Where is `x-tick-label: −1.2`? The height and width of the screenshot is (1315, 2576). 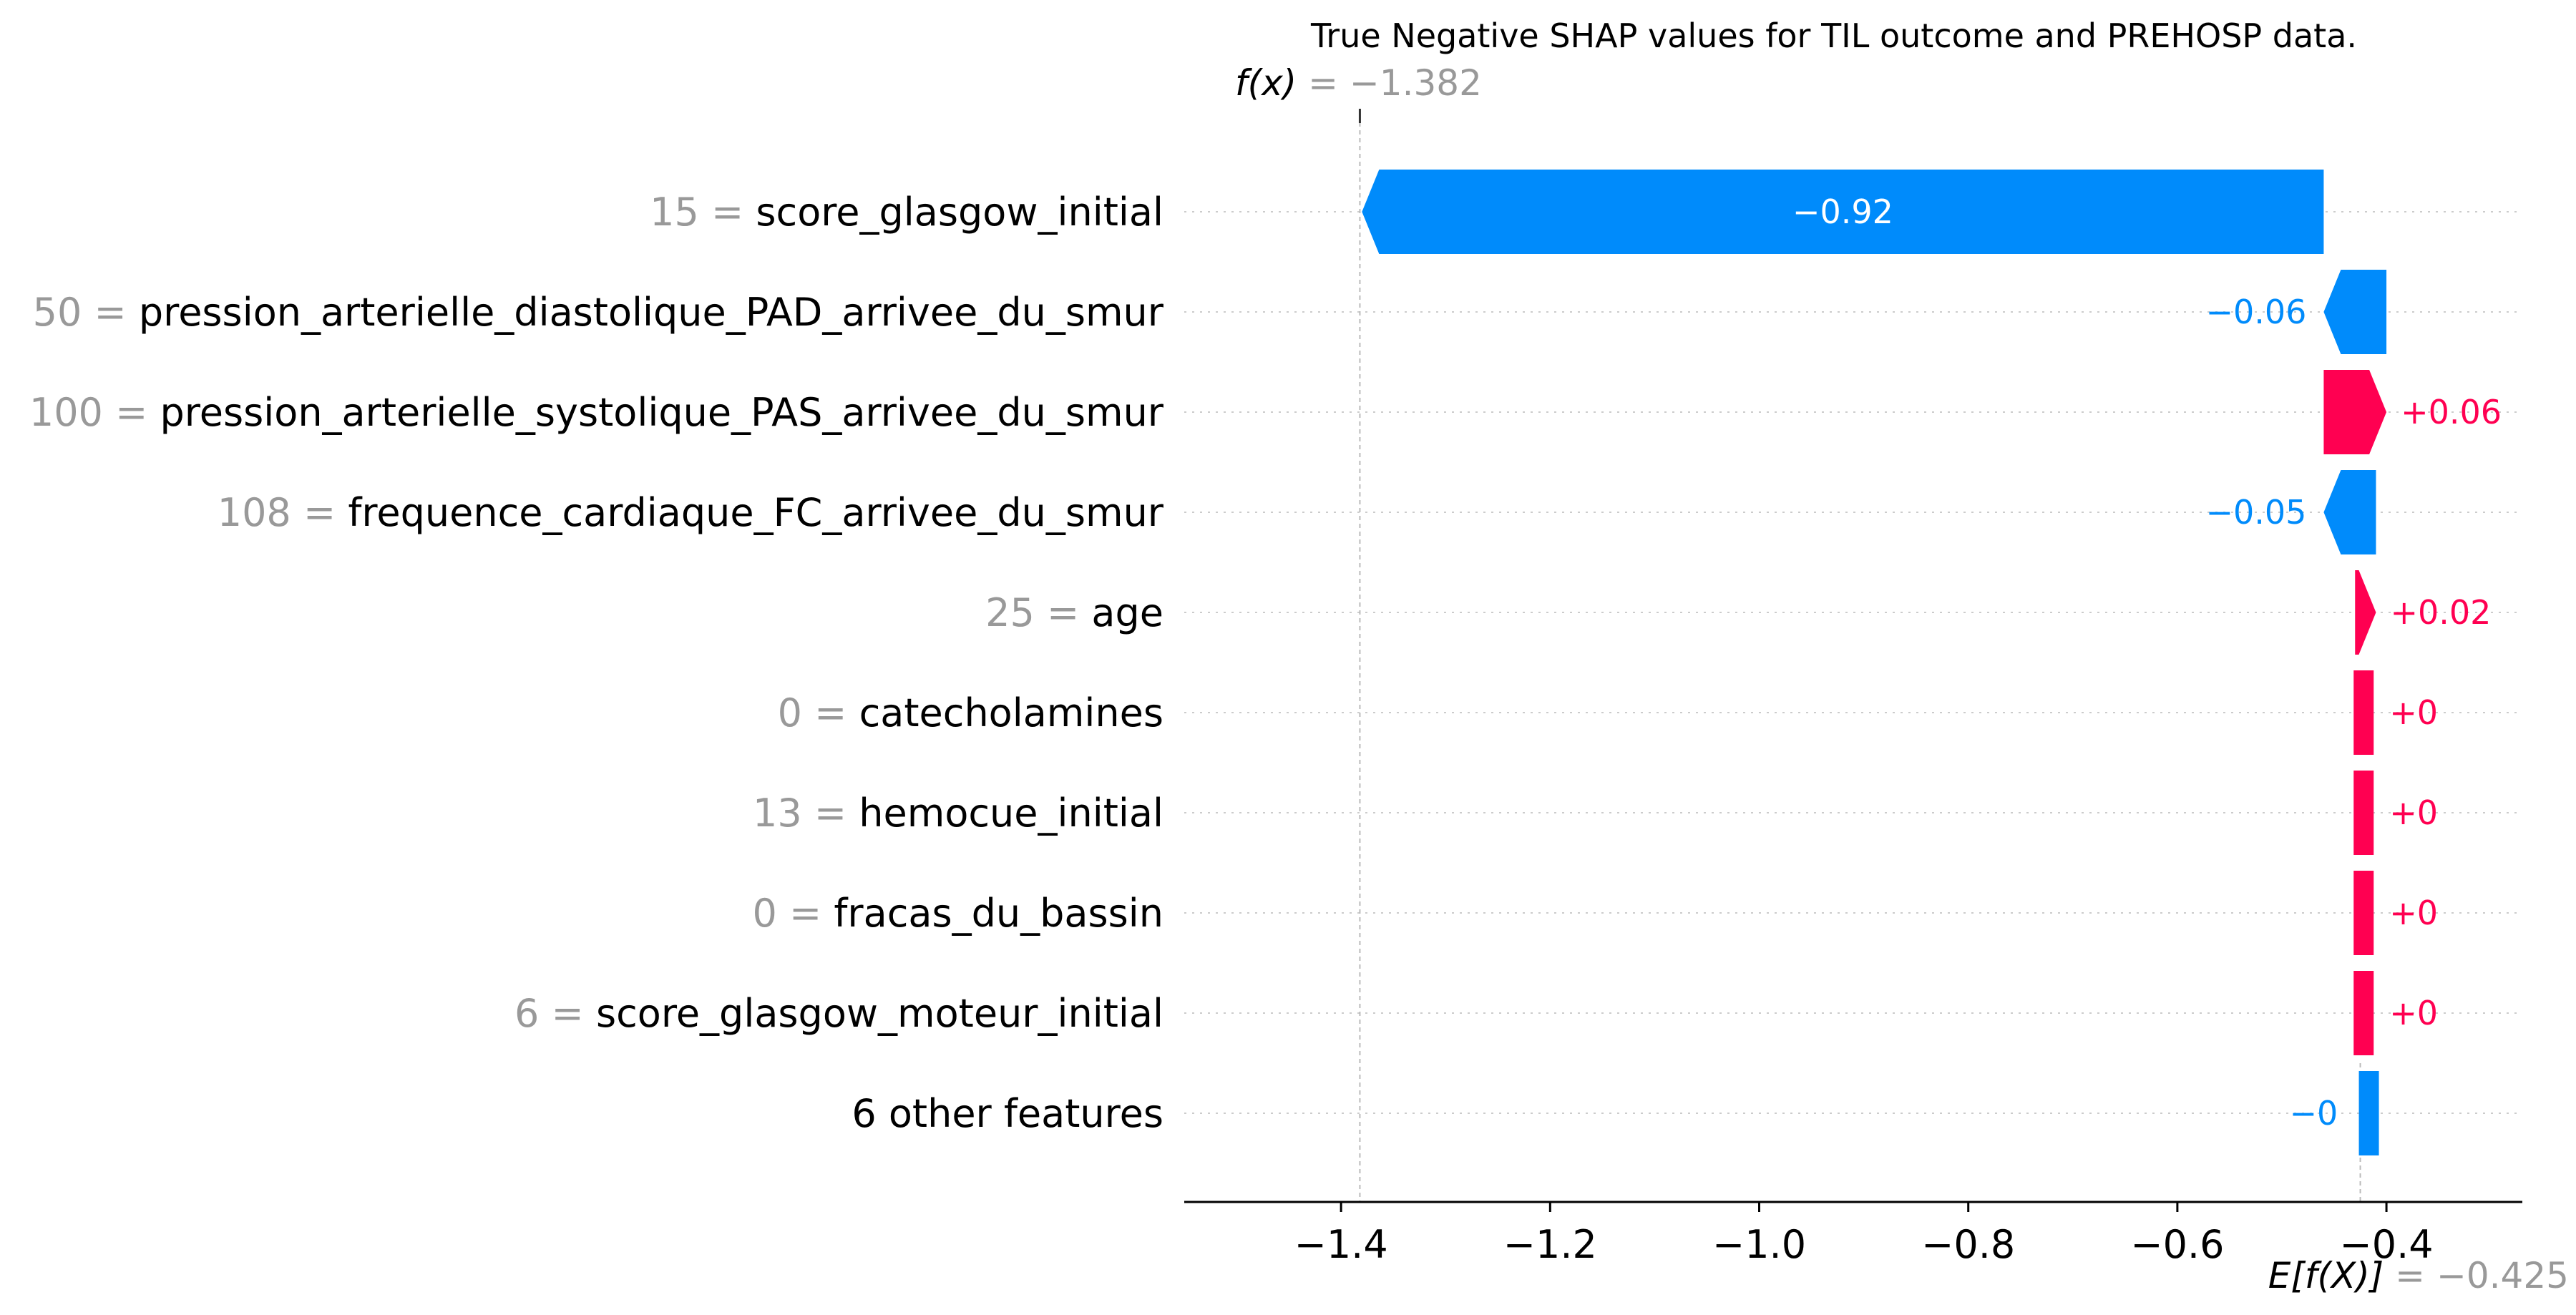 x-tick-label: −1.2 is located at coordinates (1550, 1244).